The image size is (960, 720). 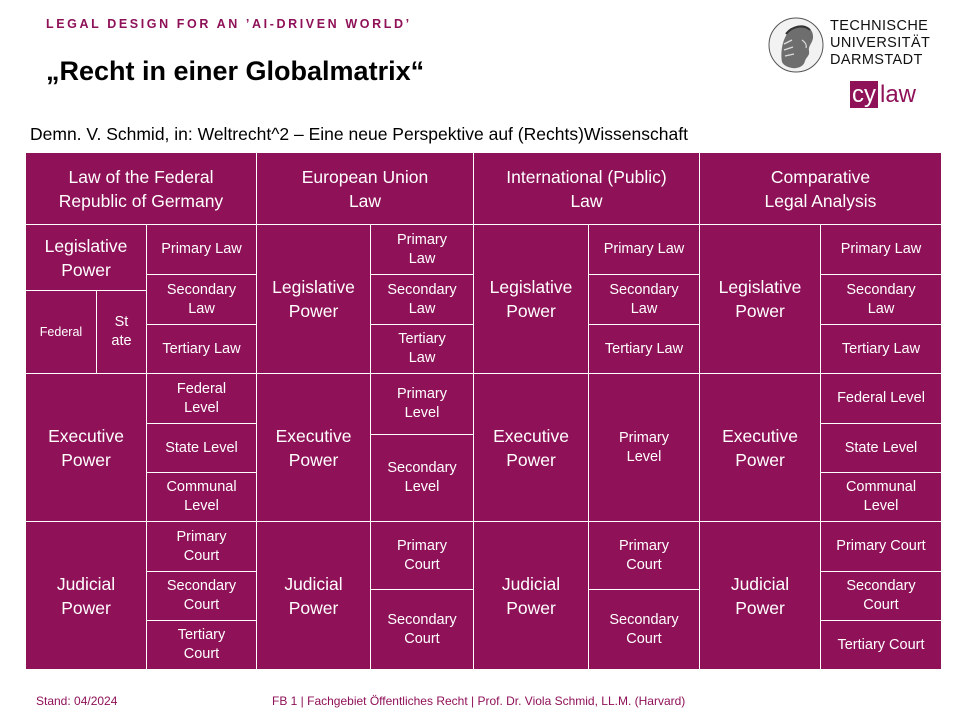 What do you see at coordinates (531, 596) in the screenshot?
I see `intl-judicial-power: Judicial Power` at bounding box center [531, 596].